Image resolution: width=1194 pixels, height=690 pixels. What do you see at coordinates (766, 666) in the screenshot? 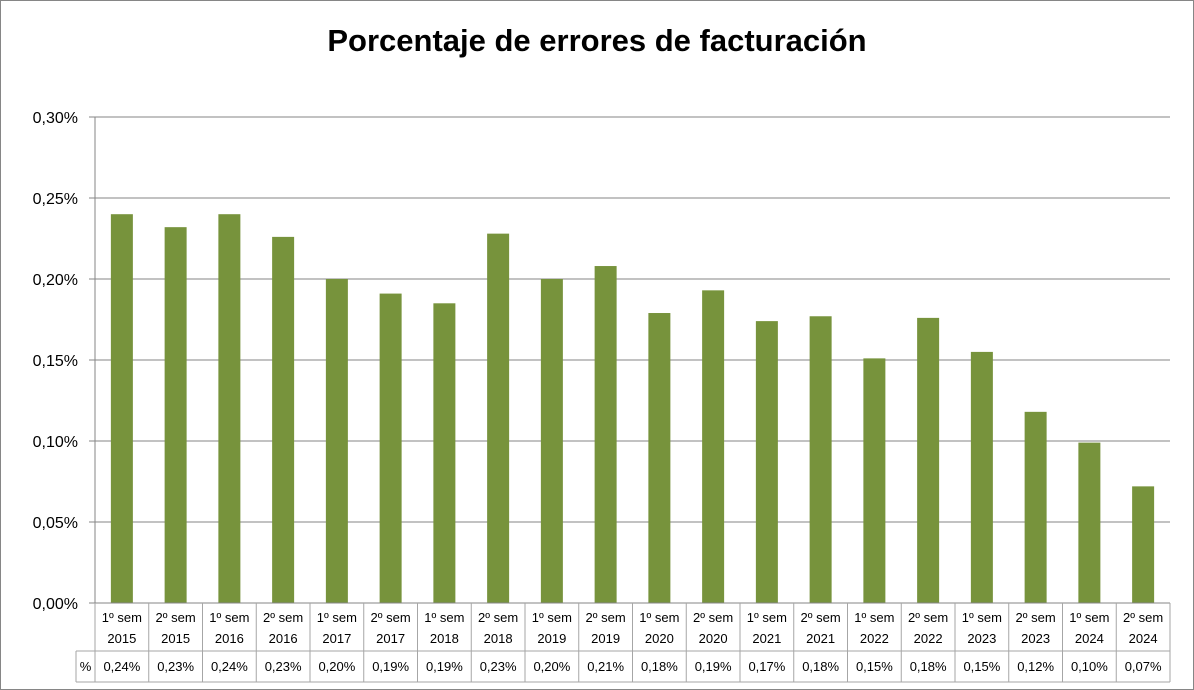
I see `data-label: 0,17%` at bounding box center [766, 666].